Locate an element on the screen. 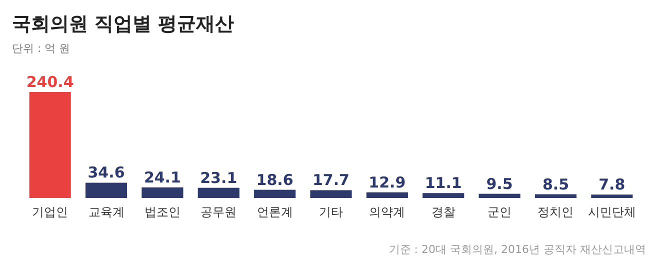 This screenshot has height=263, width=658. chart-title: 국회의원 직업별 평균재산 is located at coordinates (123, 24).